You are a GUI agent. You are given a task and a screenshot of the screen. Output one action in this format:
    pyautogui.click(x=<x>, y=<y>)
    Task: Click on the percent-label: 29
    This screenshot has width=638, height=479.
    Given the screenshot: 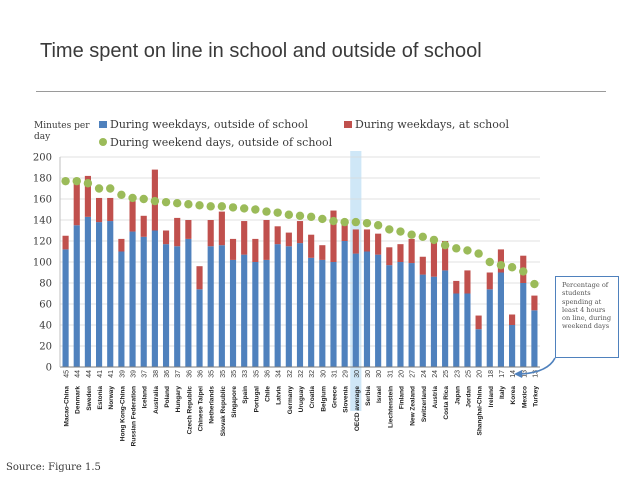 What is the action you would take?
    pyautogui.click(x=346, y=374)
    